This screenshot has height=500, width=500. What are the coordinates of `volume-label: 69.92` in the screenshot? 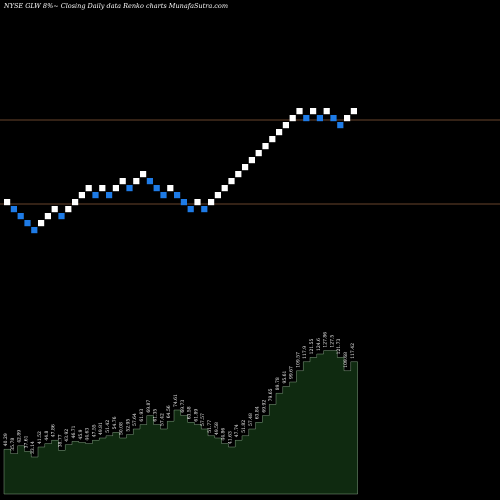 It's located at (264, 406).